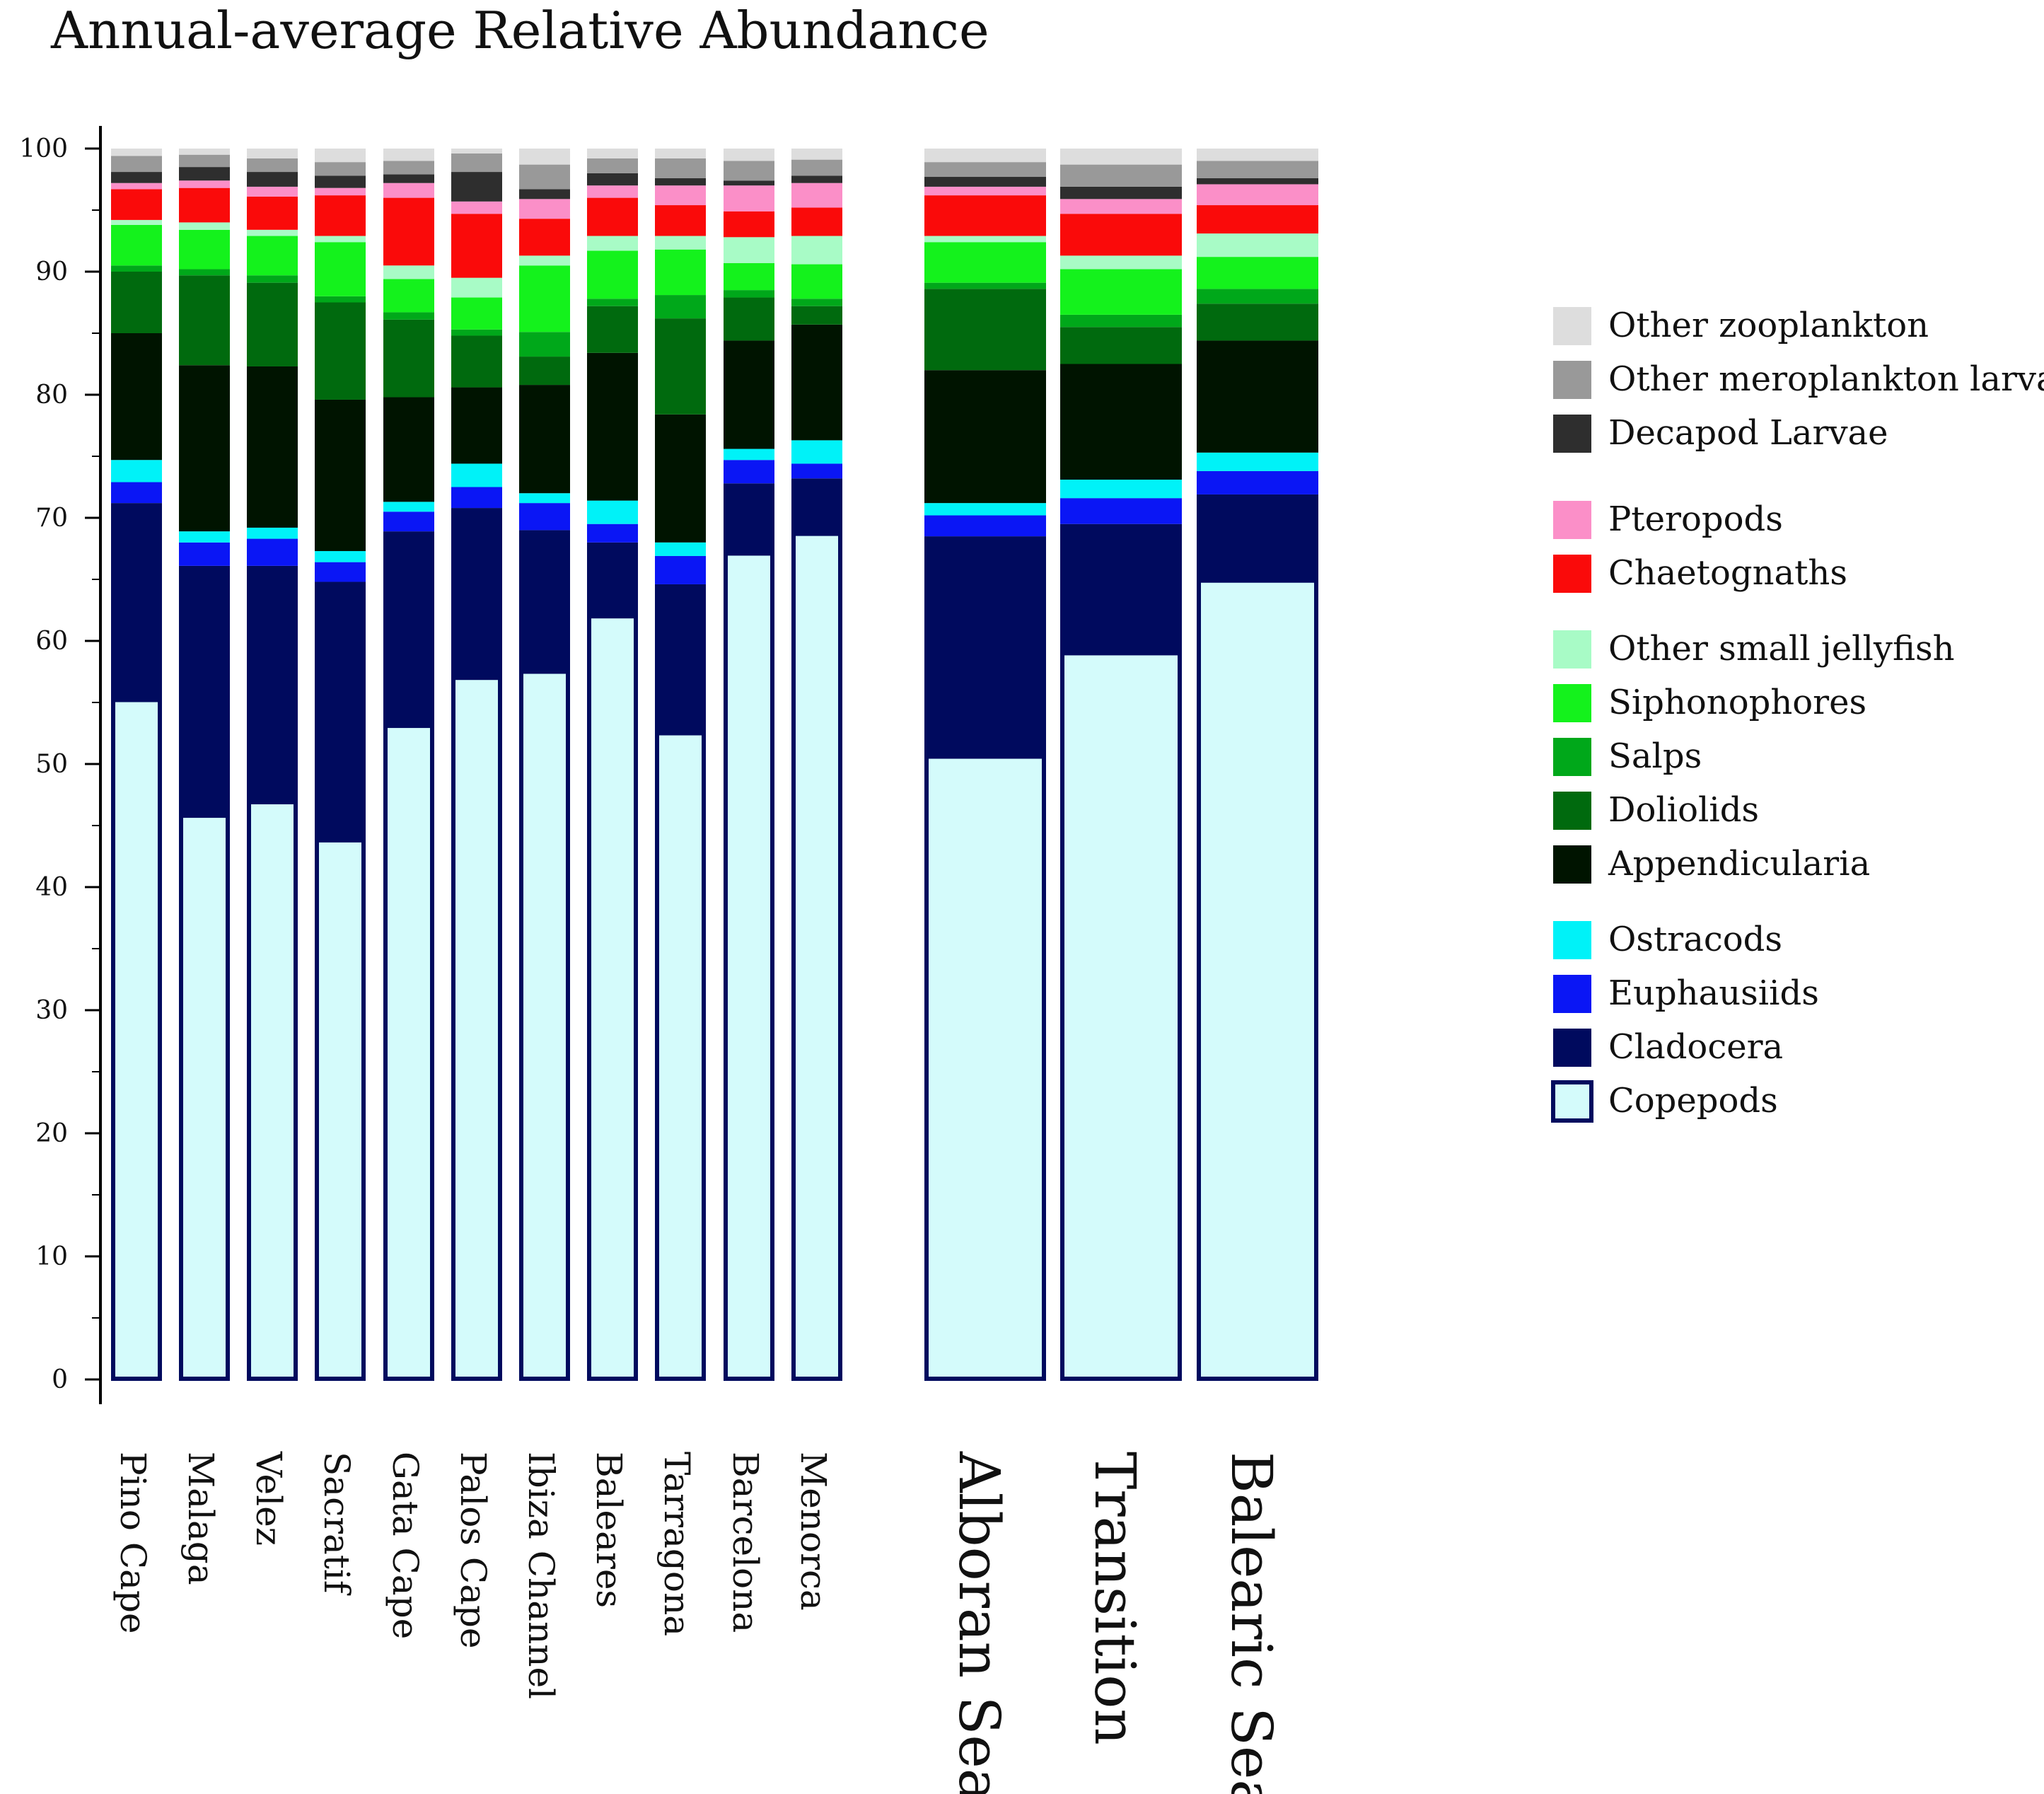 This screenshot has height=1794, width=2044. Describe the element at coordinates (1572, 864) in the screenshot. I see `legend-swatch-appendicularia` at that location.